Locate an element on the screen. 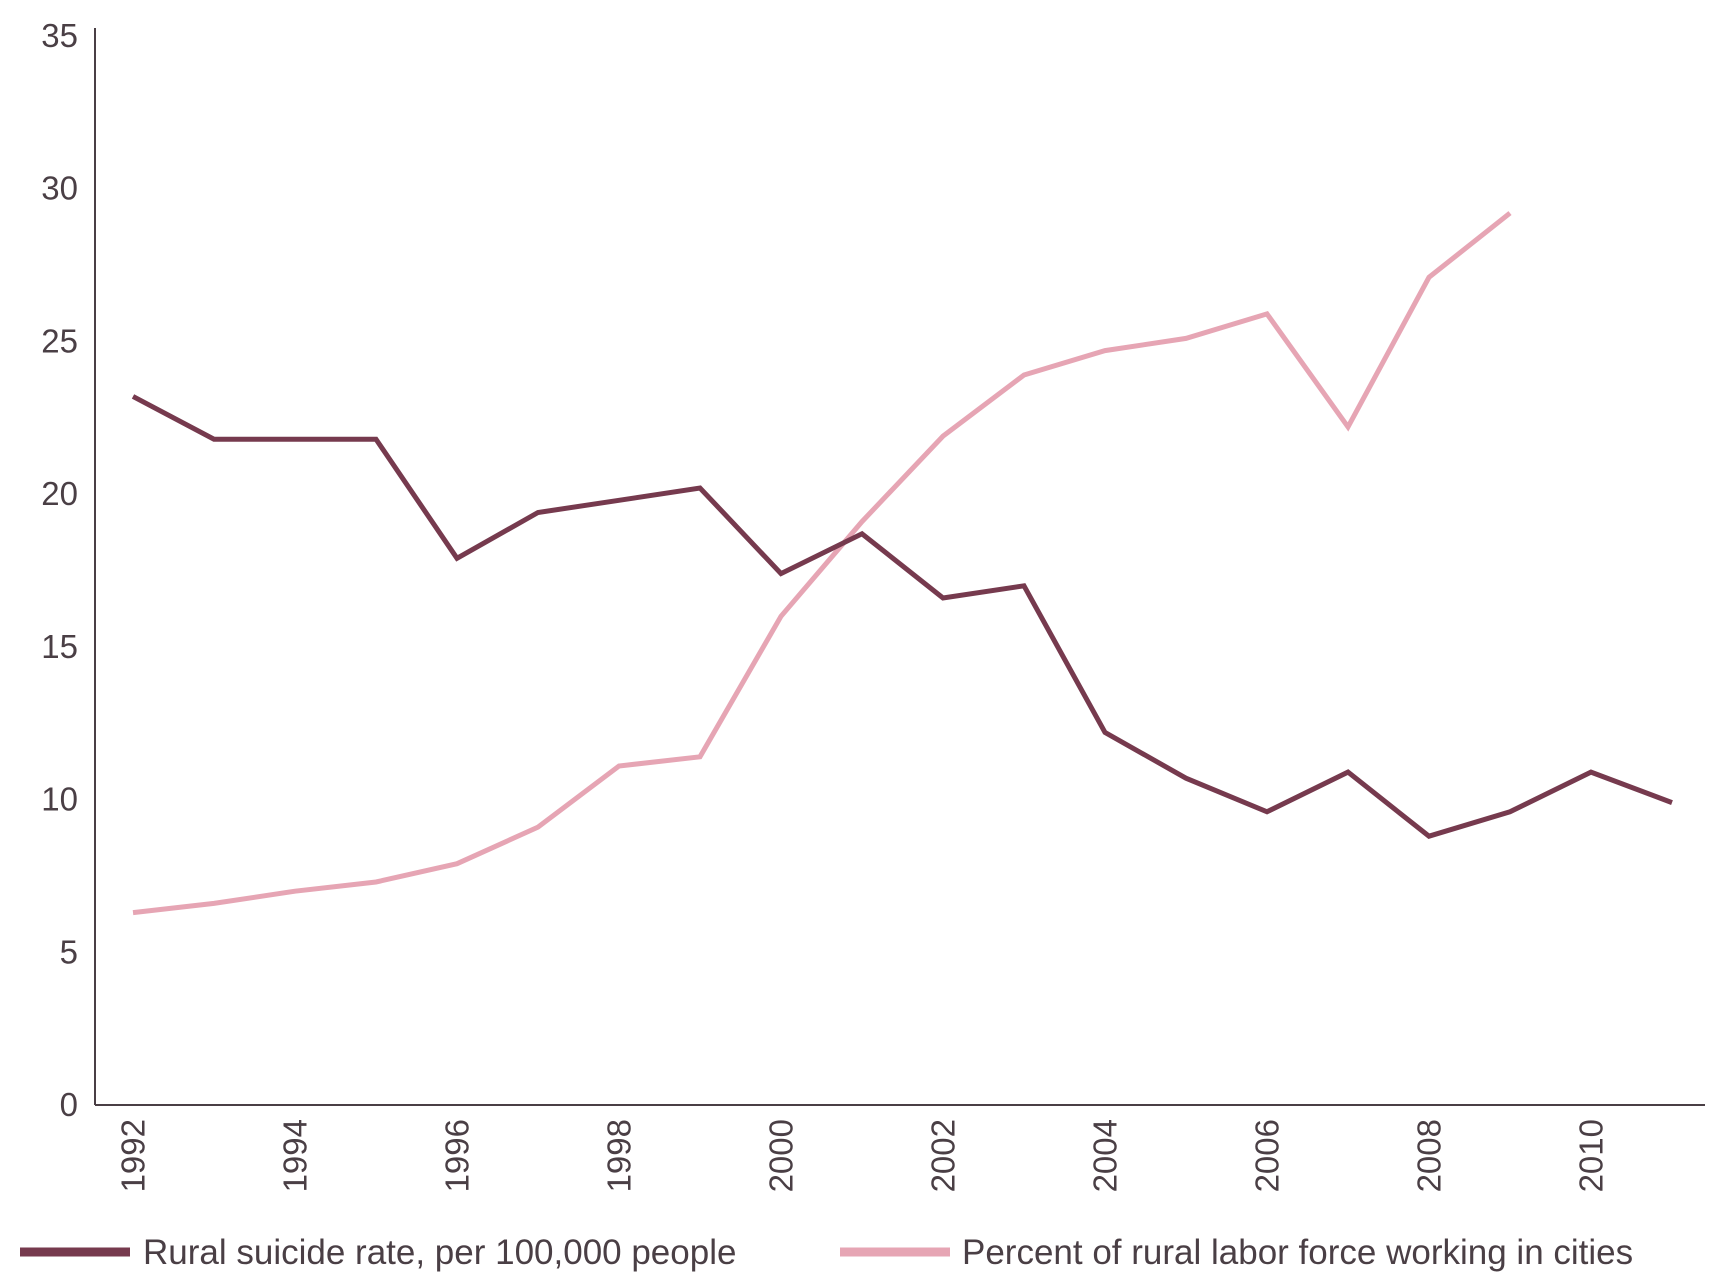 This screenshot has height=1279, width=1722. y-tick-label-10: 10 is located at coordinates (59, 799).